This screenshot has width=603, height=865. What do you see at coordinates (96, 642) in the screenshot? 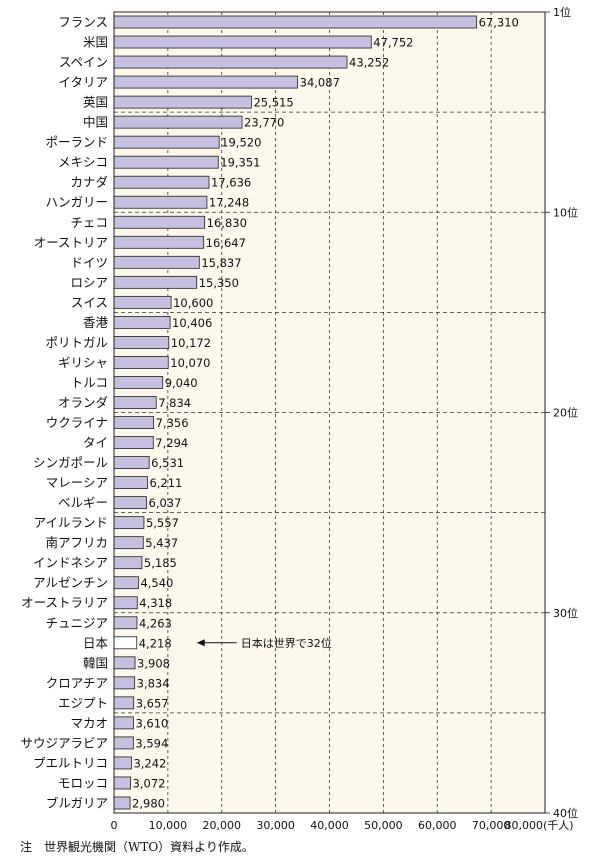
I see `category-label: 日本` at bounding box center [96, 642].